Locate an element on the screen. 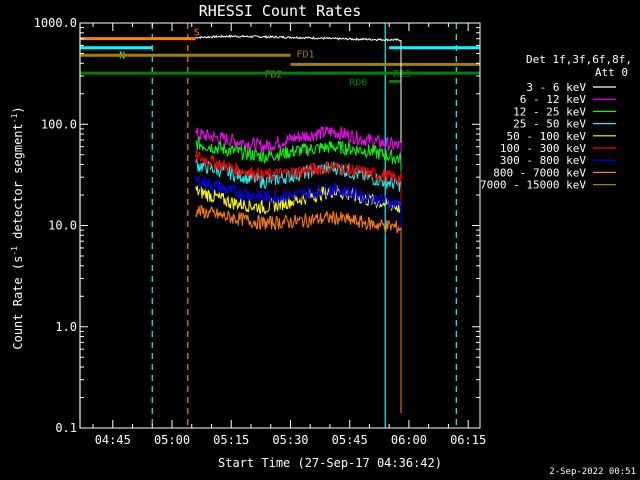 The image size is (640, 480). x-tick-label-6: 06:15 is located at coordinates (468, 440).